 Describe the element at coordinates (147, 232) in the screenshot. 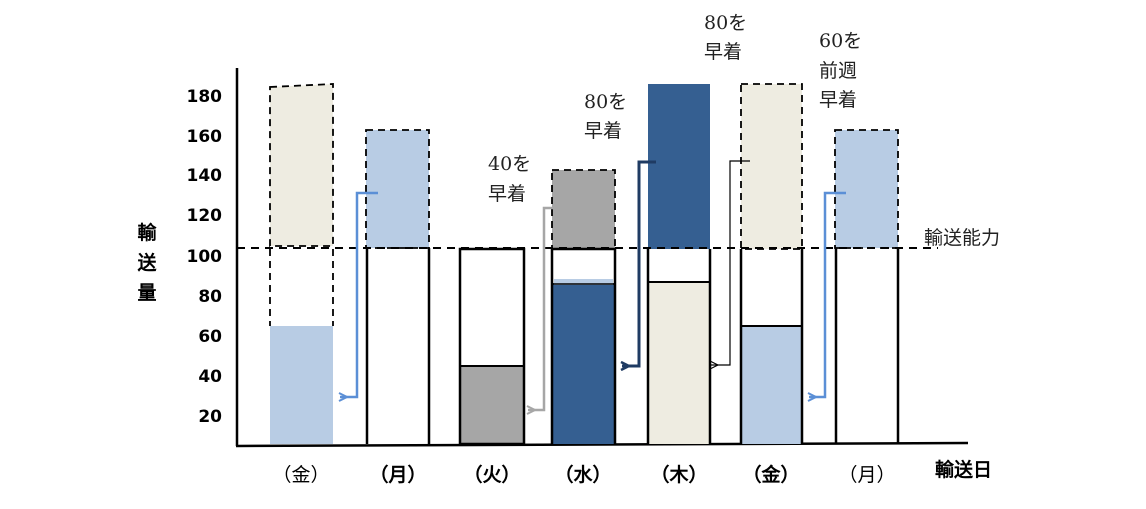

I see `y-axis-title-char: 輸` at that location.